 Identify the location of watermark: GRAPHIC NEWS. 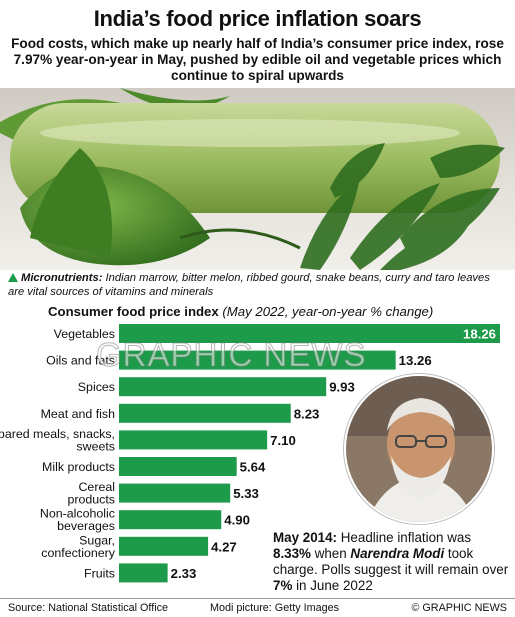
(231, 355).